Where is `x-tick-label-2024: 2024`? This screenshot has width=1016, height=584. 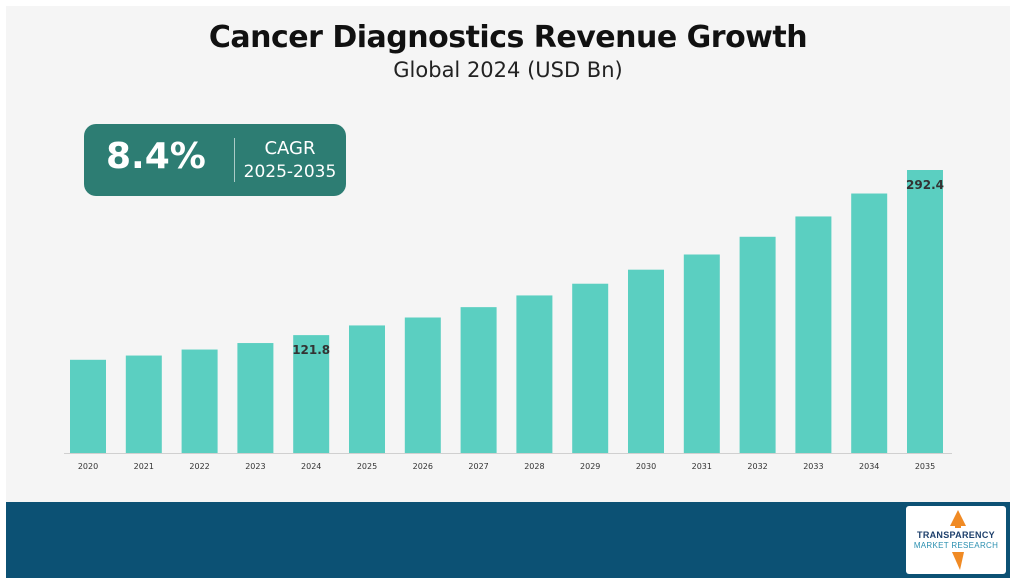
x-tick-label-2024: 2024 is located at coordinates (311, 466).